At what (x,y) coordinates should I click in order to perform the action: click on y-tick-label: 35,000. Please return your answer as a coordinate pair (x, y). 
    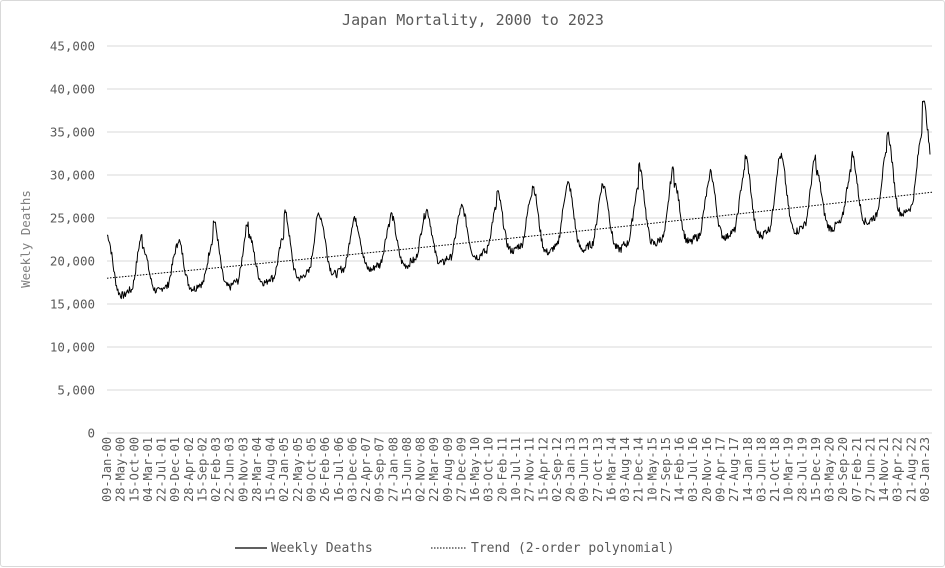
    Looking at the image, I should click on (72, 132).